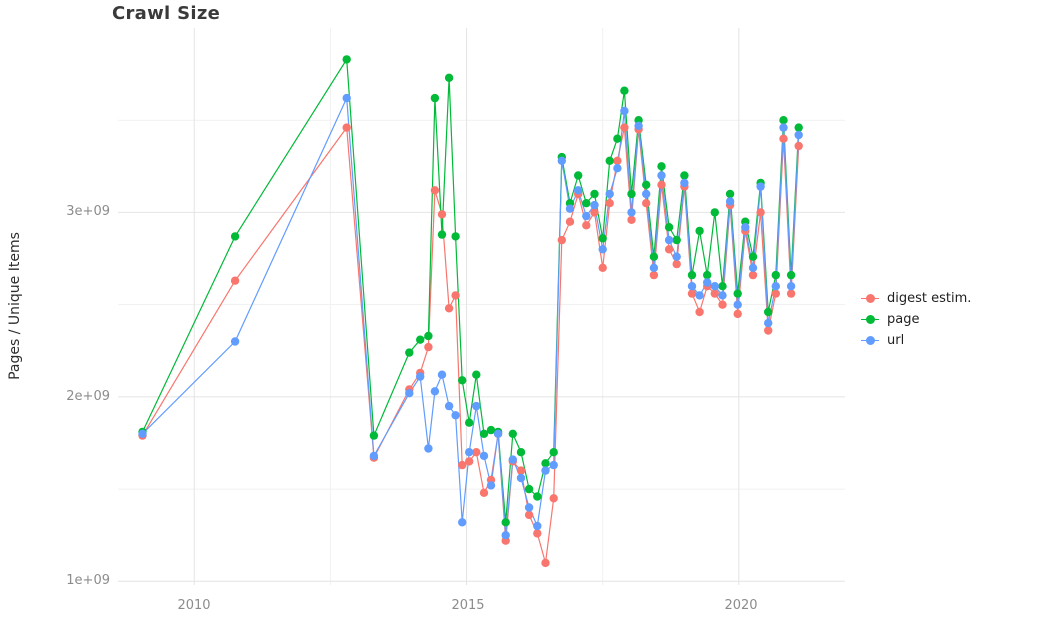 The image size is (1059, 639). What do you see at coordinates (916, 340) in the screenshot?
I see `legend-item: url` at bounding box center [916, 340].